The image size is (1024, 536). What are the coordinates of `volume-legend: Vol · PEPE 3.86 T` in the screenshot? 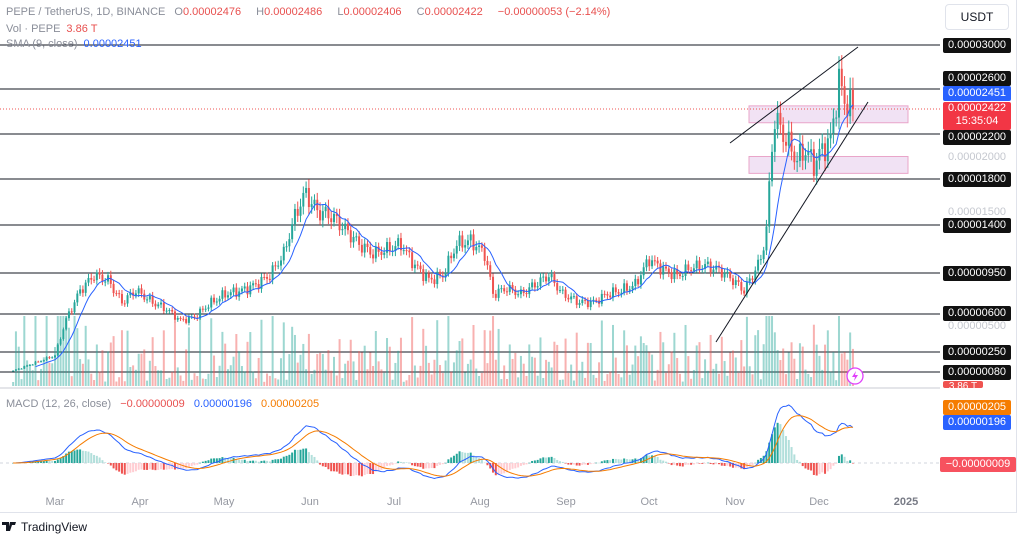 It's located at (54, 29).